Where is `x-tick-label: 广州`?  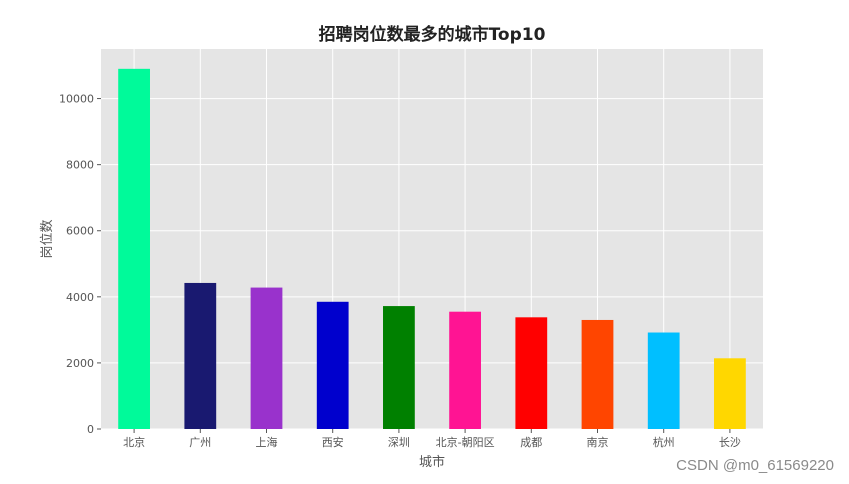 x-tick-label: 广州 is located at coordinates (200, 442).